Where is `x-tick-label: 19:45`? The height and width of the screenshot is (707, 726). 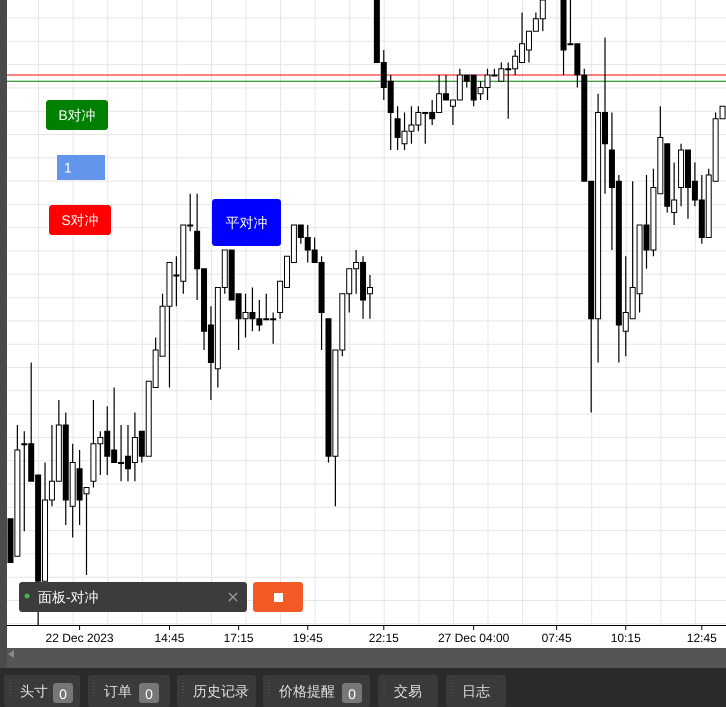
x-tick-label: 19:45 is located at coordinates (308, 638).